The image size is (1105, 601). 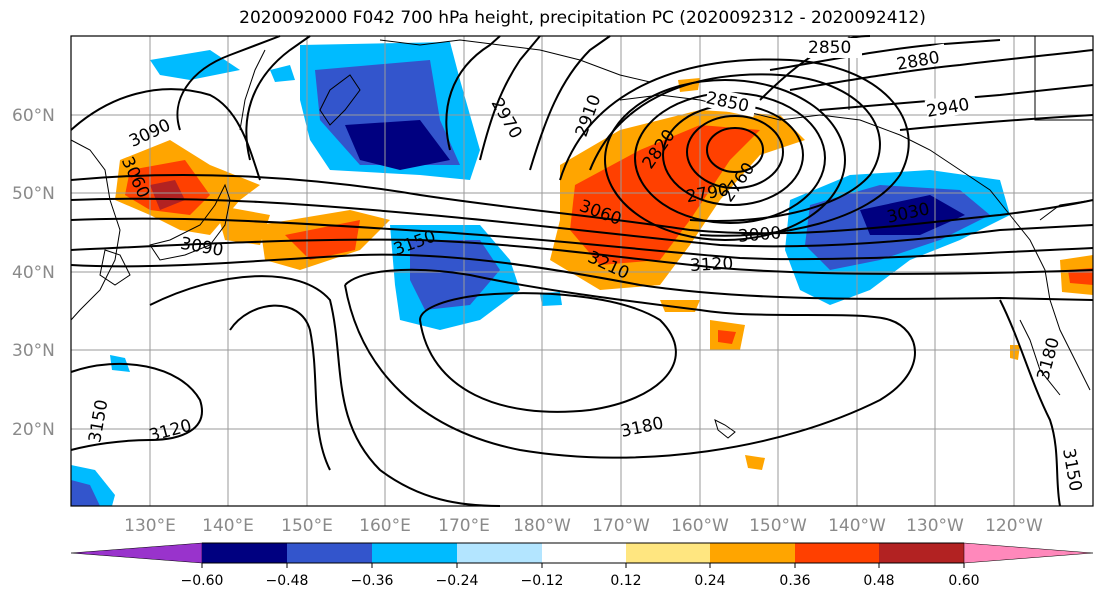 What do you see at coordinates (542, 526) in the screenshot?
I see `lon-label: 180°W` at bounding box center [542, 526].